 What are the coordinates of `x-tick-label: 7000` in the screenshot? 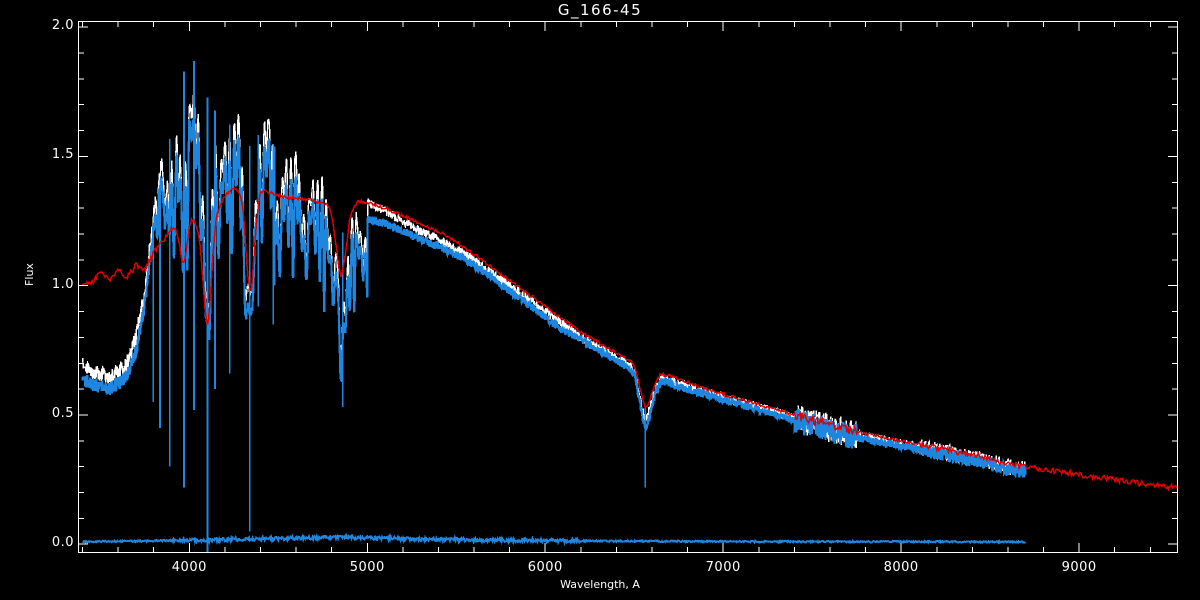 It's located at (723, 567).